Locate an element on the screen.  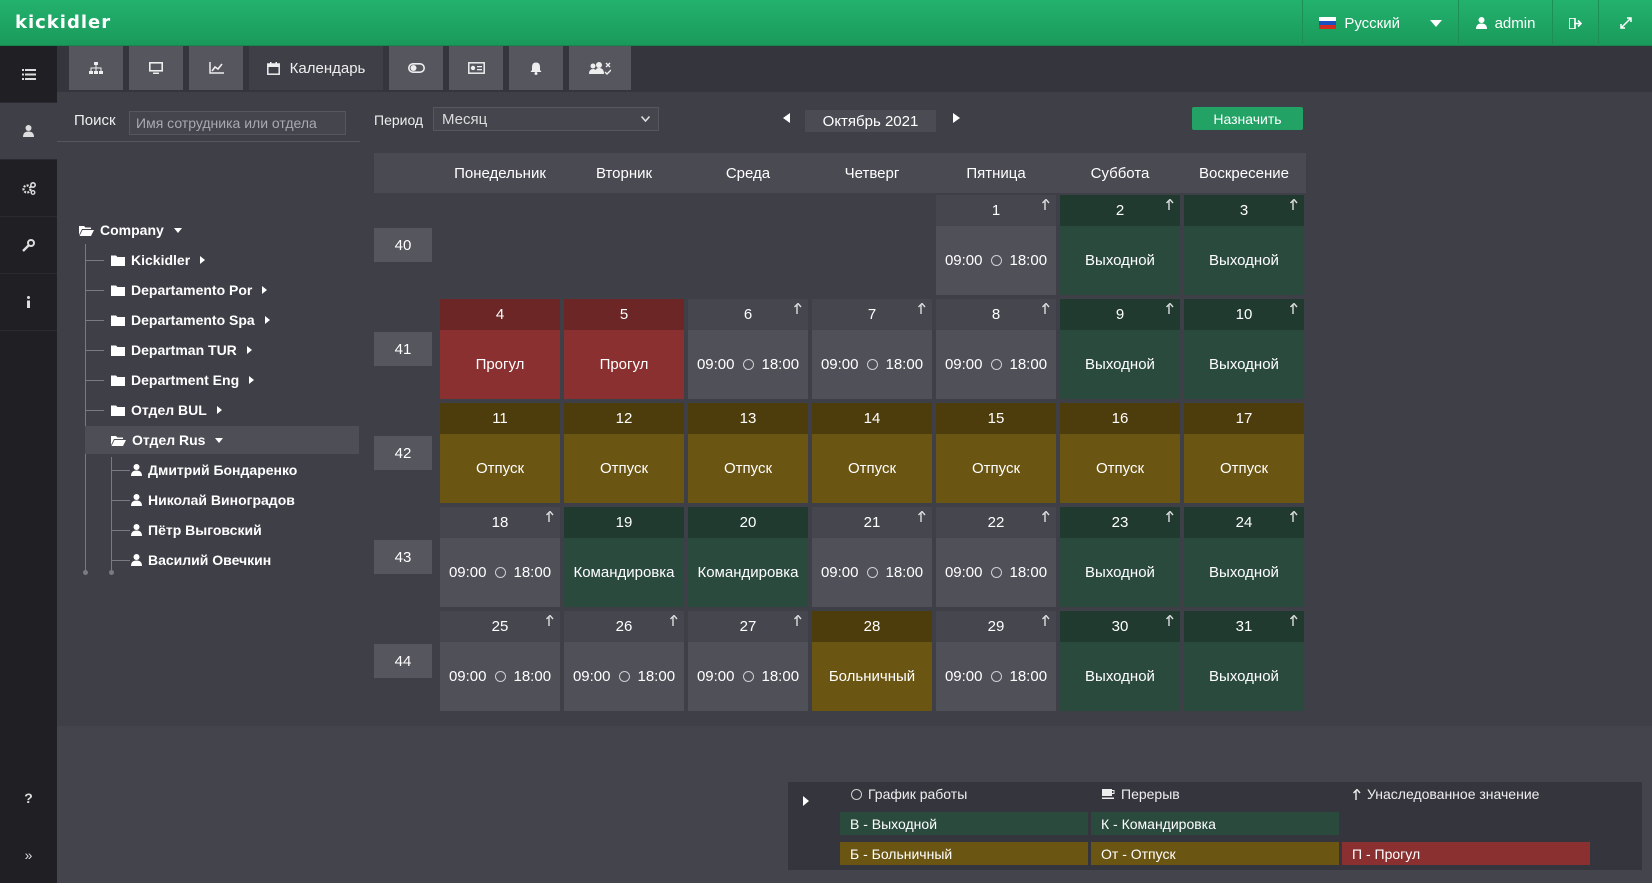
calendar-day-cell: 20 Командировка is located at coordinates (748, 557).